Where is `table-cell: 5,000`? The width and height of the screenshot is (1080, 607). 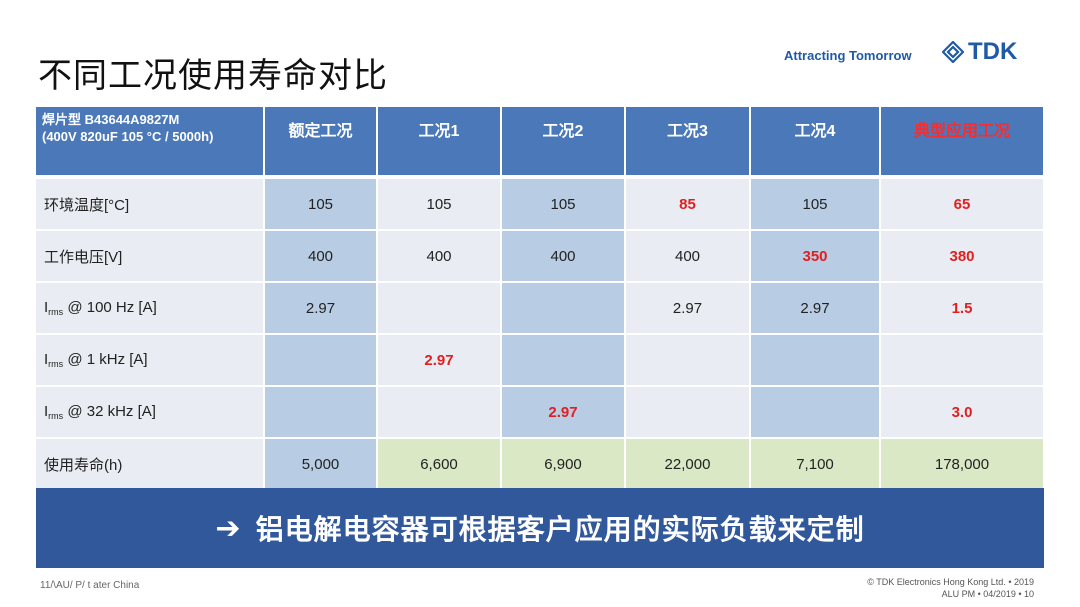 table-cell: 5,000 is located at coordinates (321, 464).